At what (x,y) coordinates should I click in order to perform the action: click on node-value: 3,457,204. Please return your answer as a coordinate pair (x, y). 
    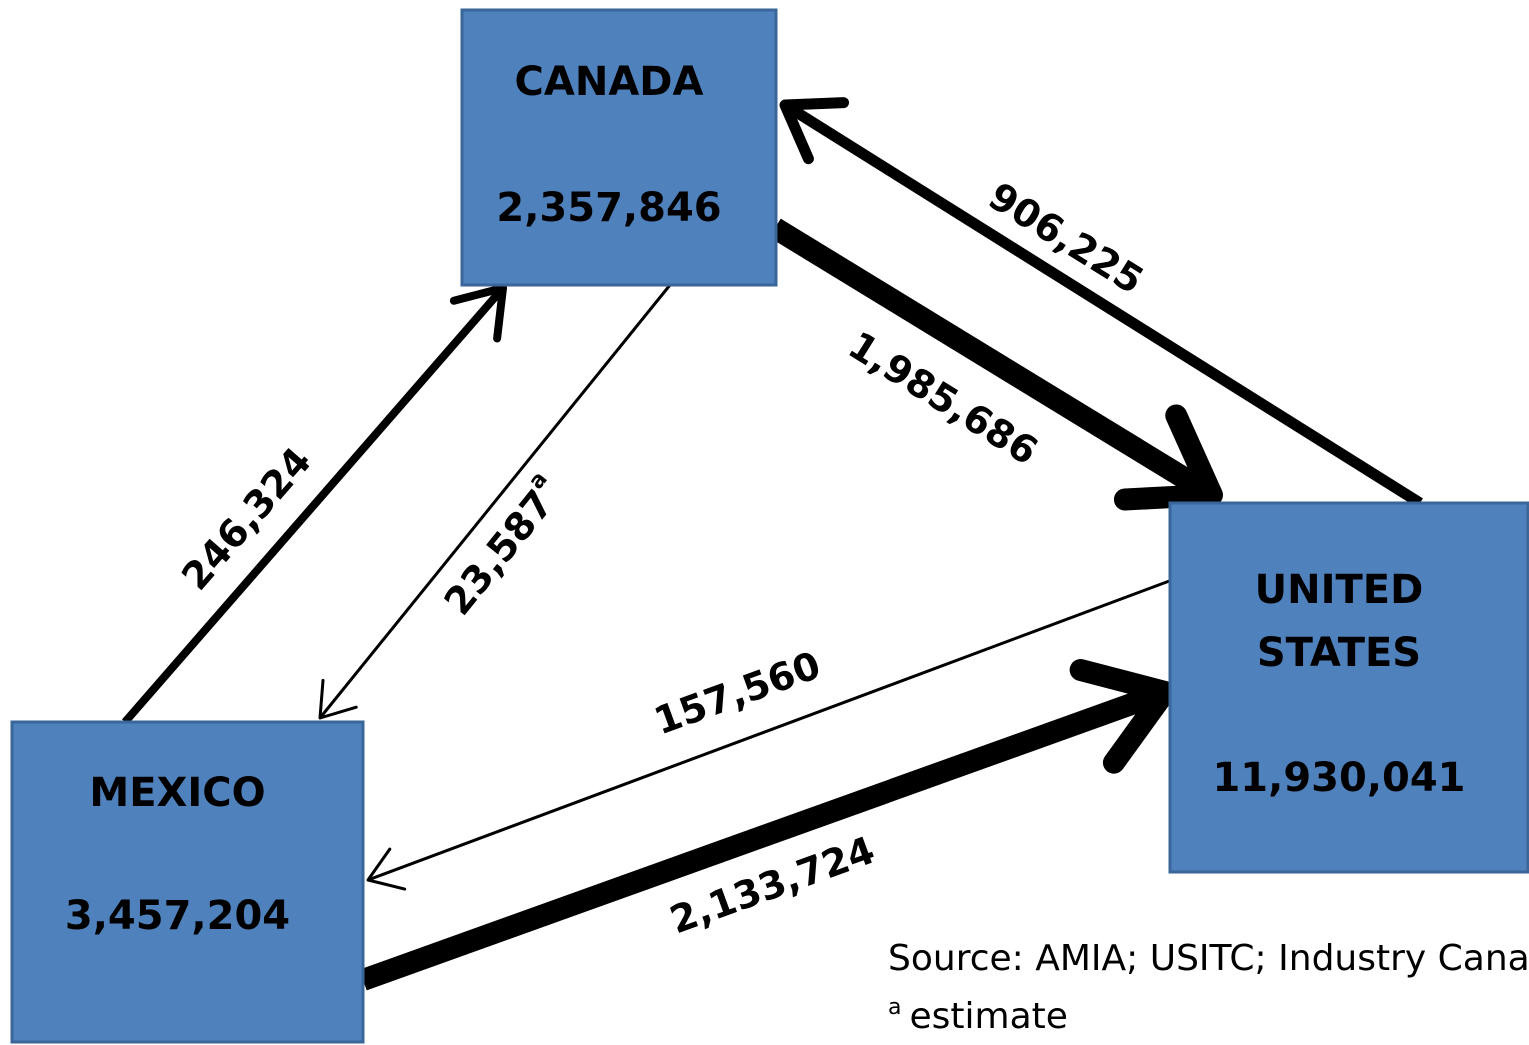
    Looking at the image, I should click on (177, 916).